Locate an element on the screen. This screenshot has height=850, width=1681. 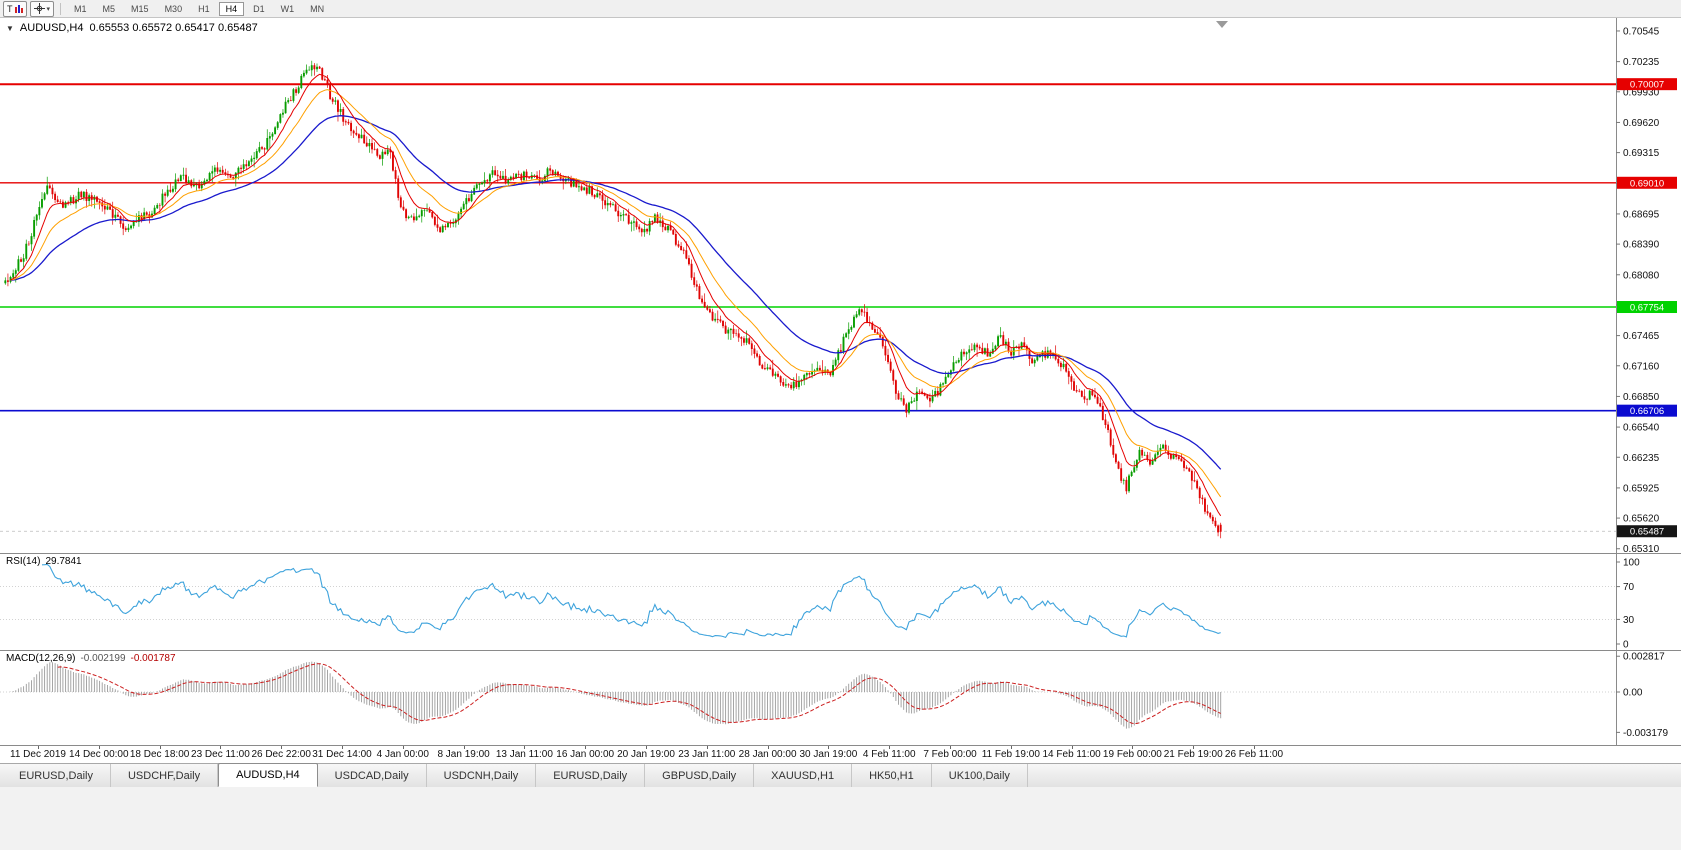
svg-text: 0.70235 is located at coordinates (1641, 62).